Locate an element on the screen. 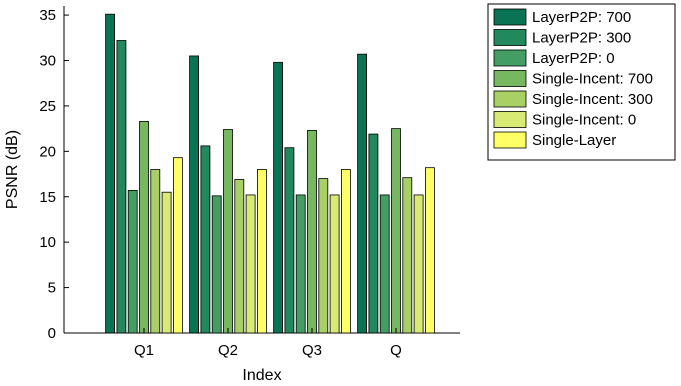 This screenshot has height=386, width=681. y-tick-label: 15 is located at coordinates (47, 197).